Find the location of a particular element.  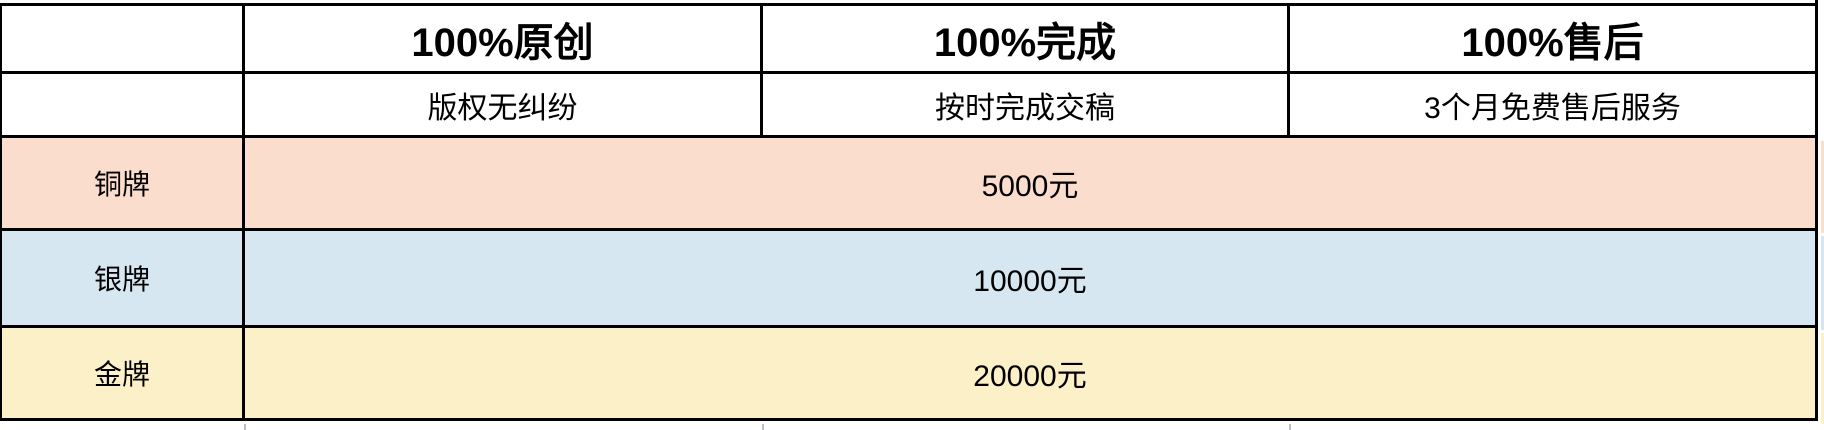

tier-label-bronze: 铜牌 is located at coordinates (122, 183).